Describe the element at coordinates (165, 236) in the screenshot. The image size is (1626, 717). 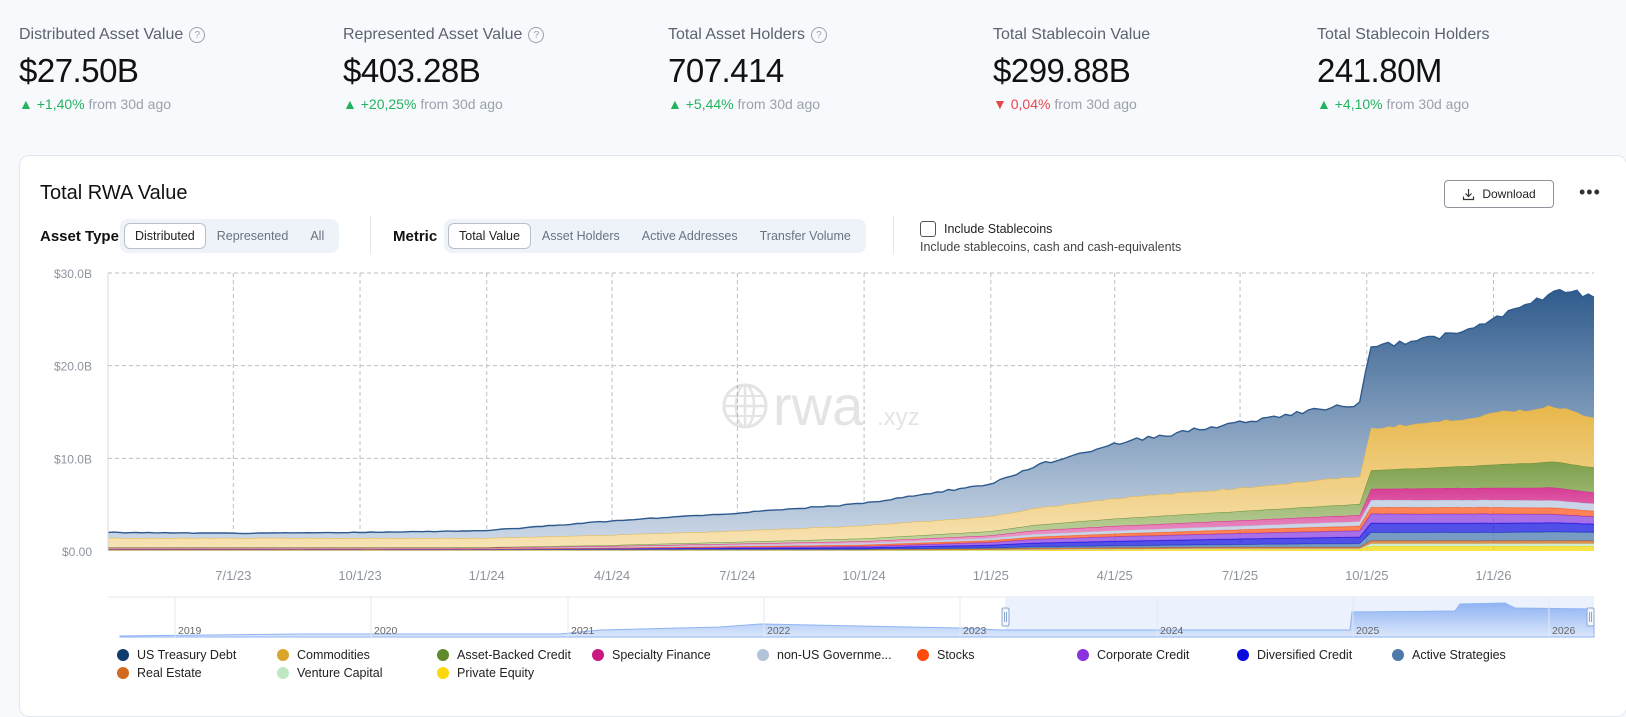
I see `asset-type-option-distributed: Distributed` at that location.